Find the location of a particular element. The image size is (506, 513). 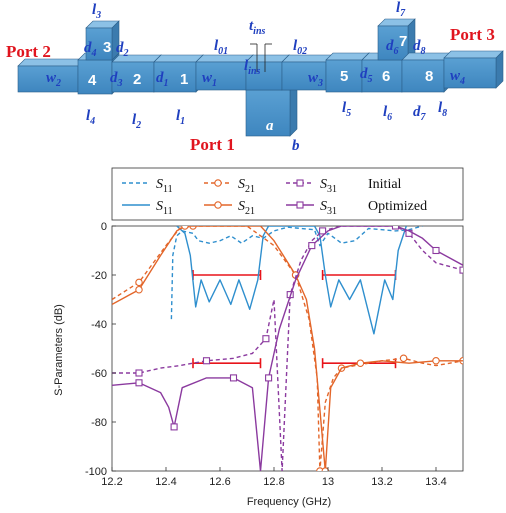

dim-l6: l6 is located at coordinates (387, 113).